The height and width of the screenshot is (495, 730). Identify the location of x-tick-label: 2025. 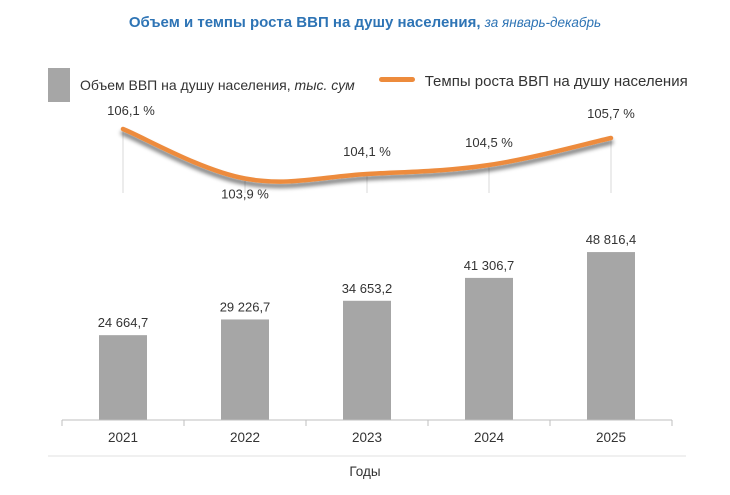
(611, 437).